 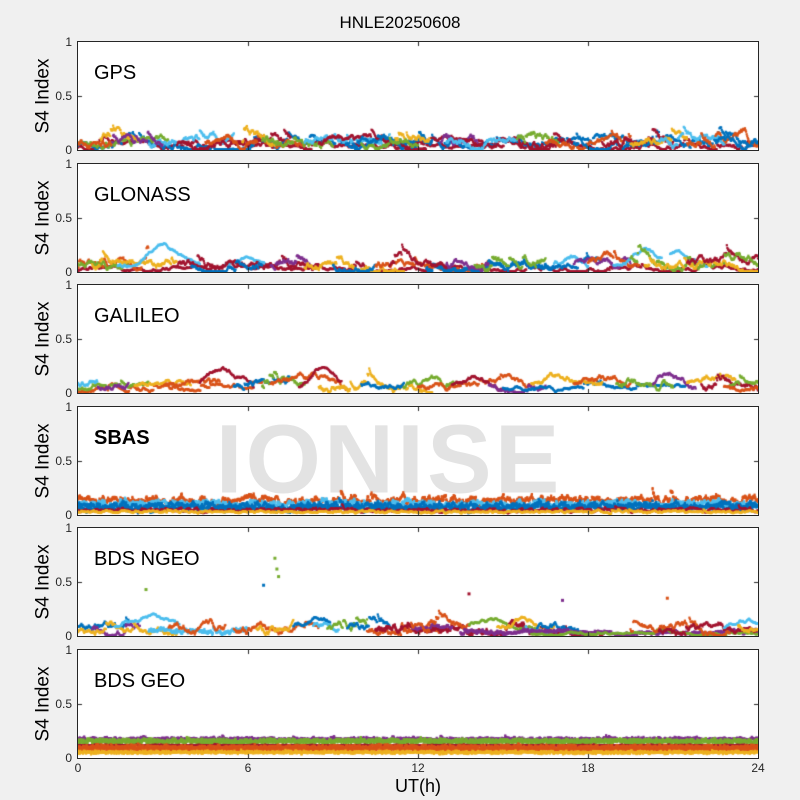 What do you see at coordinates (140, 680) in the screenshot?
I see `panel-label-bds-geo: BDS GEO` at bounding box center [140, 680].